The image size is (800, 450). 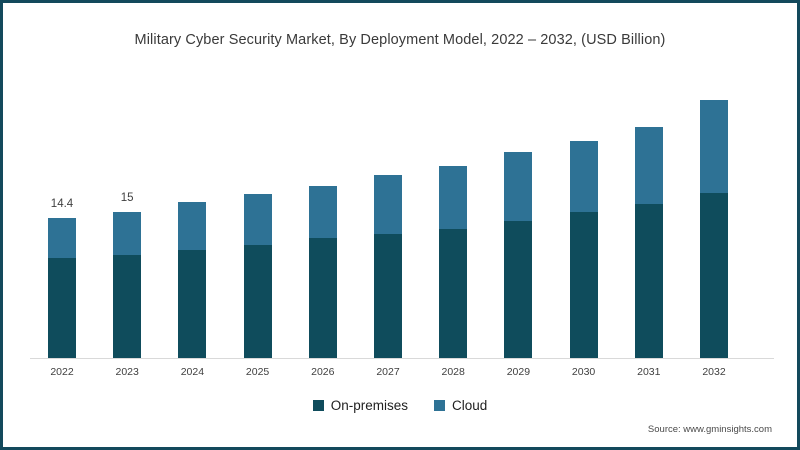 I want to click on bar-group: 2027, so click(x=388, y=189).